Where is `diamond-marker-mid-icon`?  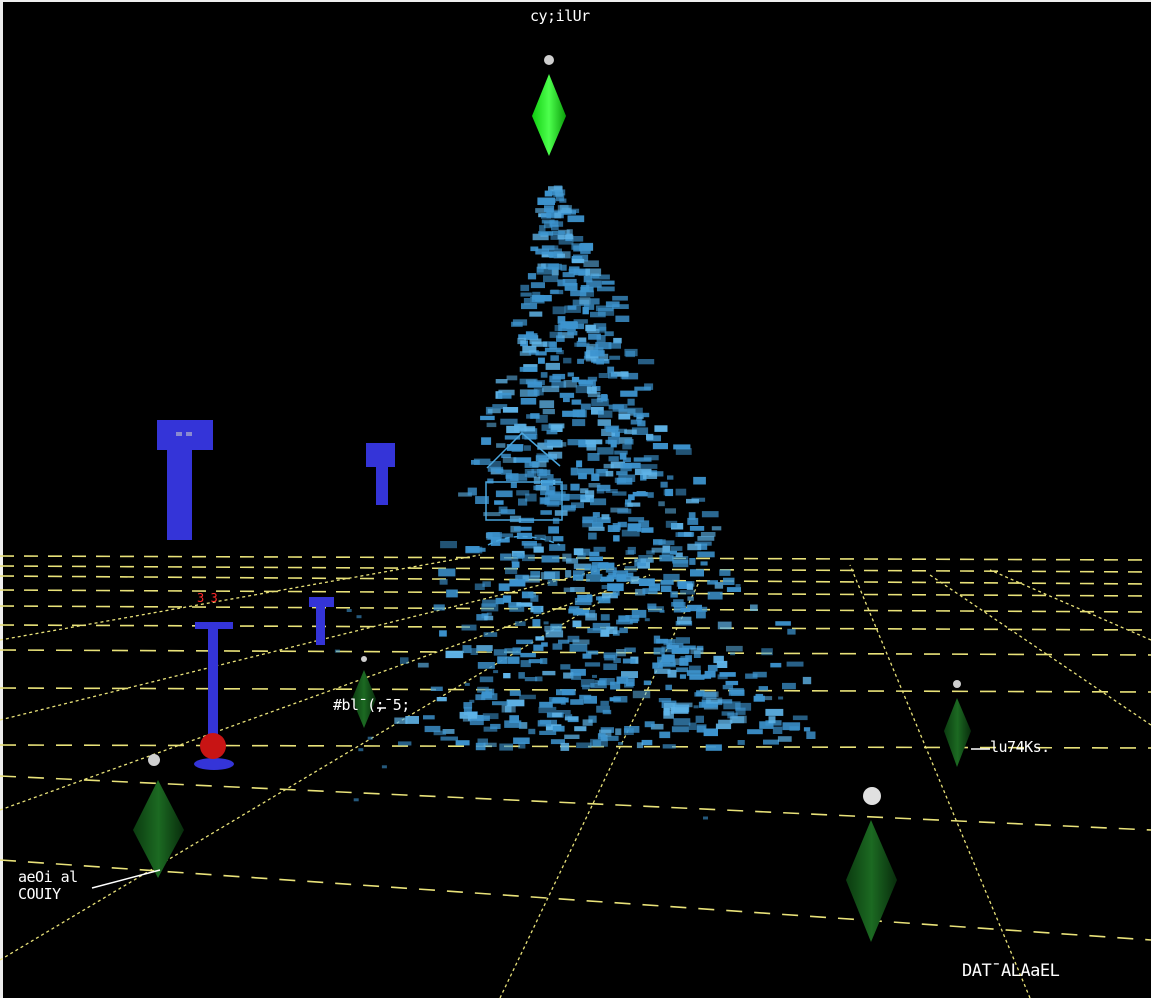
diamond-marker-mid-icon is located at coordinates (364, 692).